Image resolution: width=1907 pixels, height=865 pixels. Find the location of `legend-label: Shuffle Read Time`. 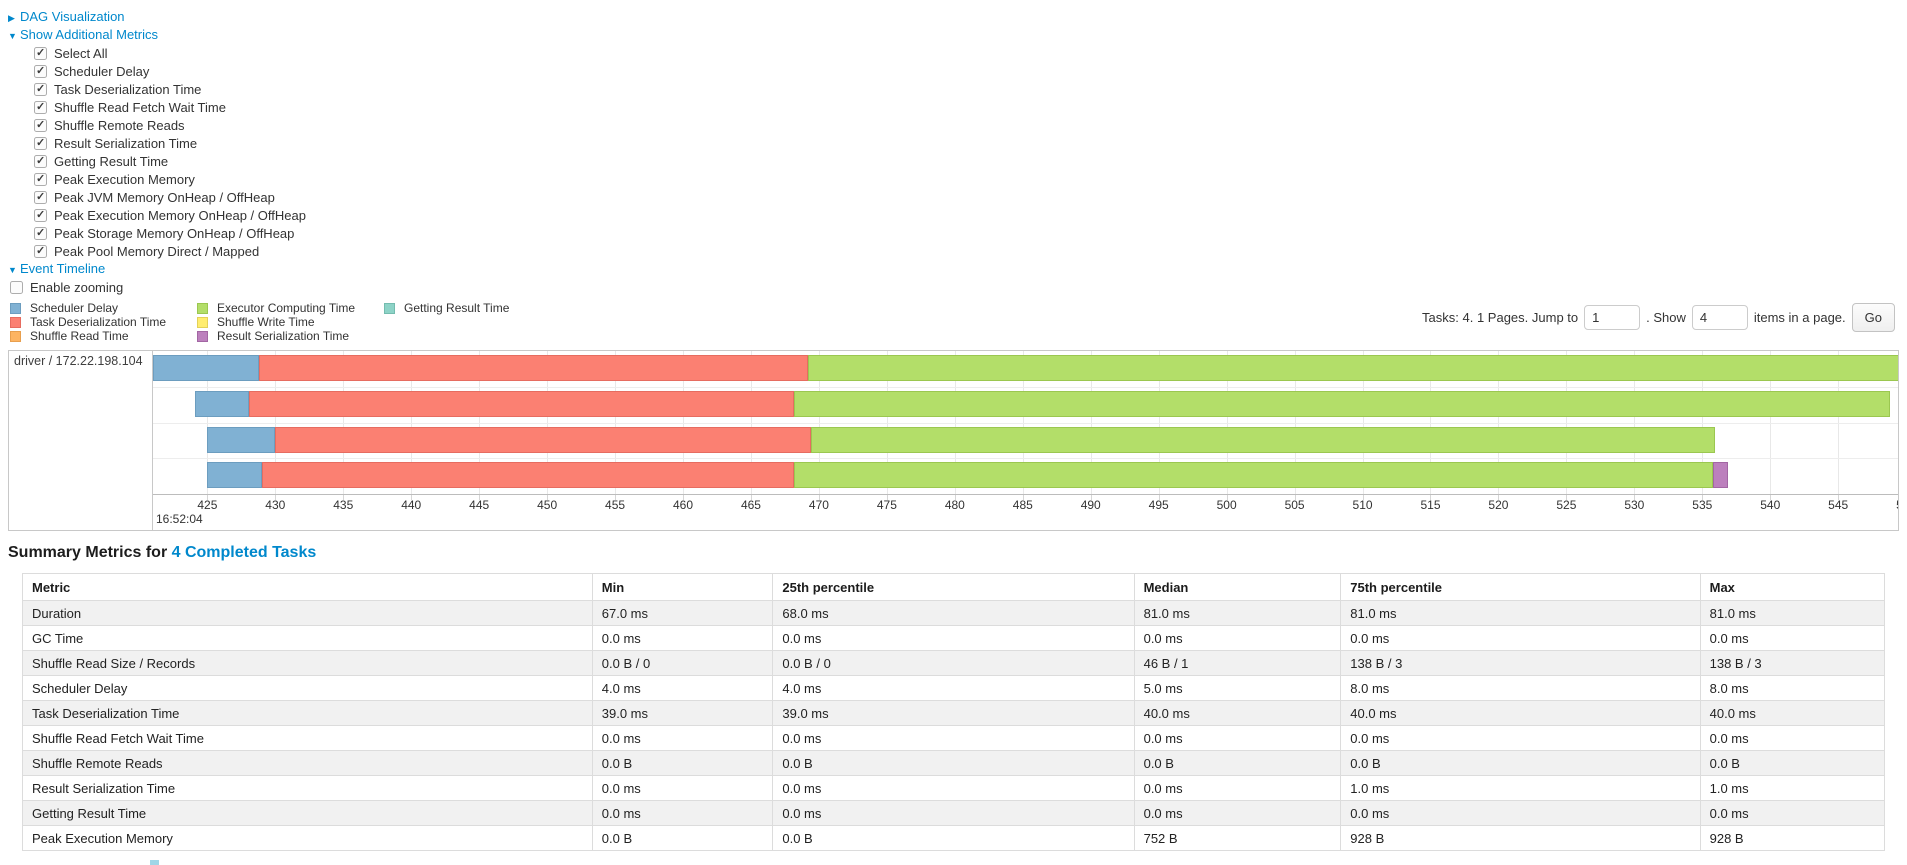

legend-label: Shuffle Read Time is located at coordinates (79, 336).